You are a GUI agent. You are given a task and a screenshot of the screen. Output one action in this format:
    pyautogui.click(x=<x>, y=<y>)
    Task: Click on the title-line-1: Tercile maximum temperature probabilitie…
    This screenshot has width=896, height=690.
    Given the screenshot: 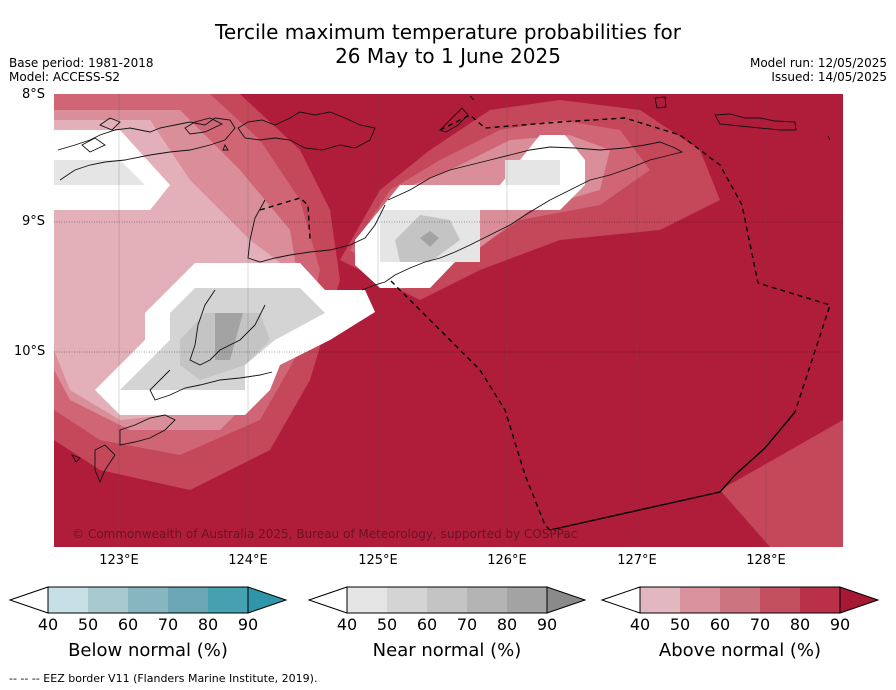 What is the action you would take?
    pyautogui.click(x=448, y=32)
    